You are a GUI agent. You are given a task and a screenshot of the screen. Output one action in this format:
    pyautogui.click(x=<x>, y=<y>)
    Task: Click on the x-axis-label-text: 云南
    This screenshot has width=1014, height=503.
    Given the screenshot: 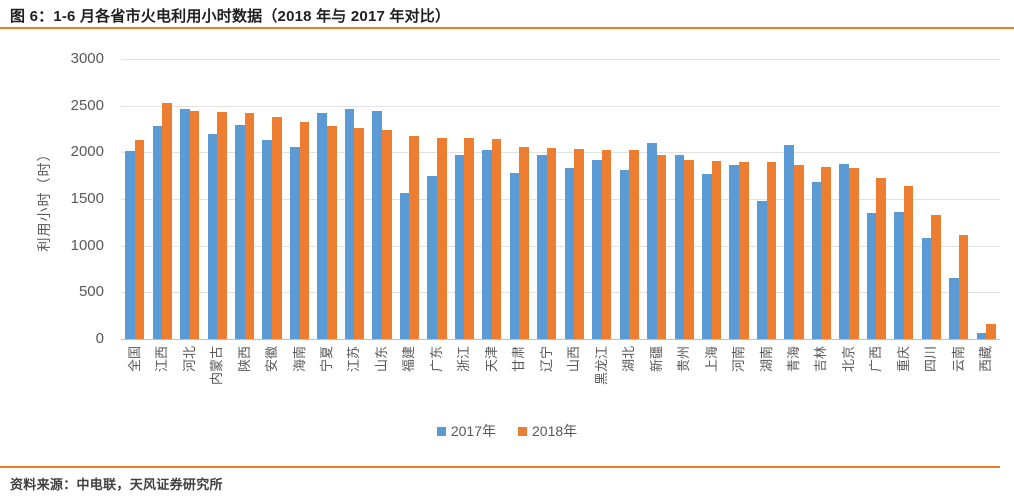 What is the action you would take?
    pyautogui.click(x=958, y=359)
    